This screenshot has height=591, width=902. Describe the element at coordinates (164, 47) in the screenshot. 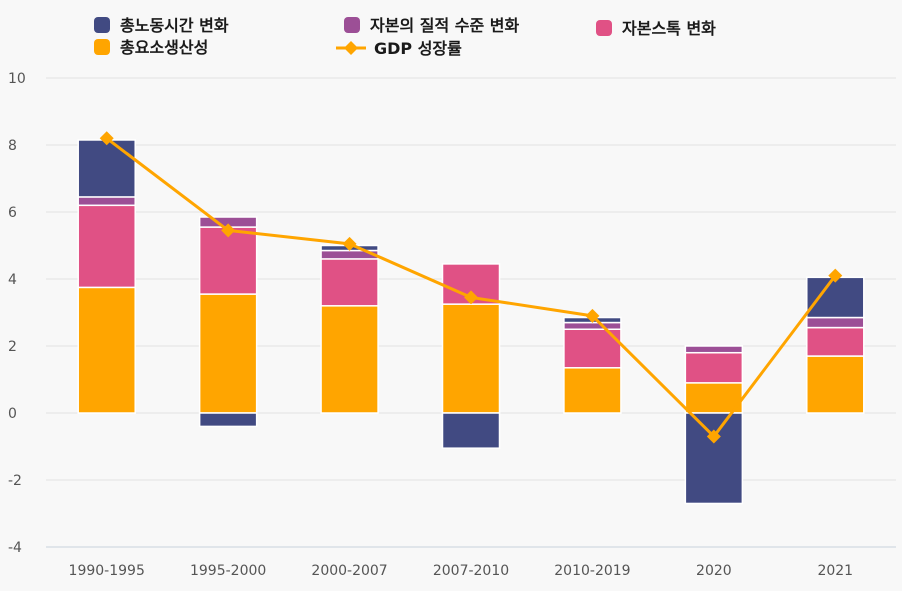

I see `legend-label: 총요소생산성` at that location.